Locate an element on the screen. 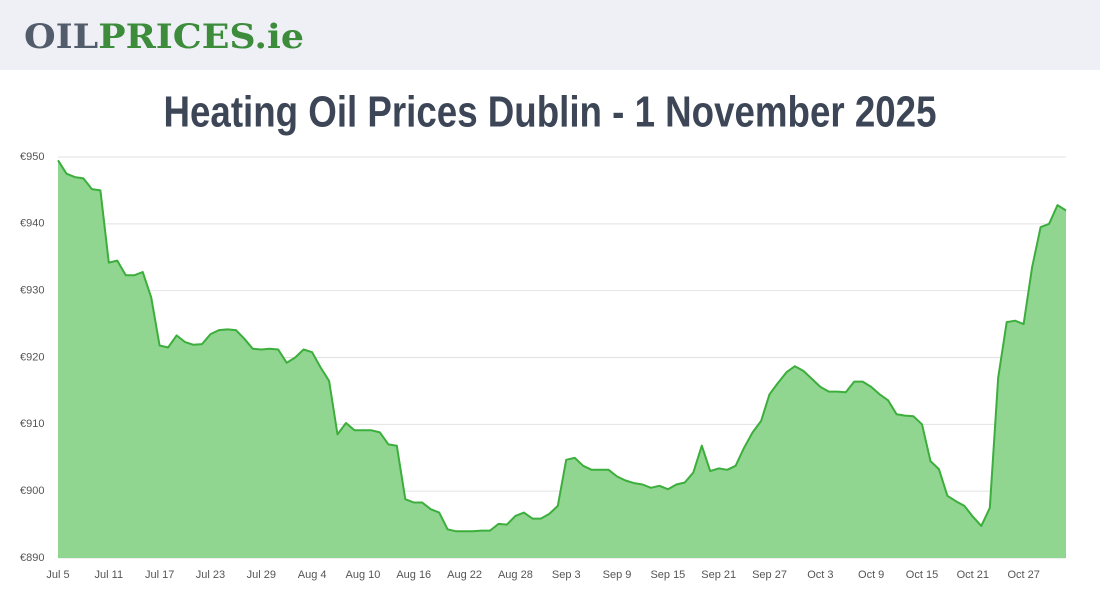 Image resolution: width=1100 pixels, height=605 pixels. x-tick-label: Jul 11 is located at coordinates (109, 575).